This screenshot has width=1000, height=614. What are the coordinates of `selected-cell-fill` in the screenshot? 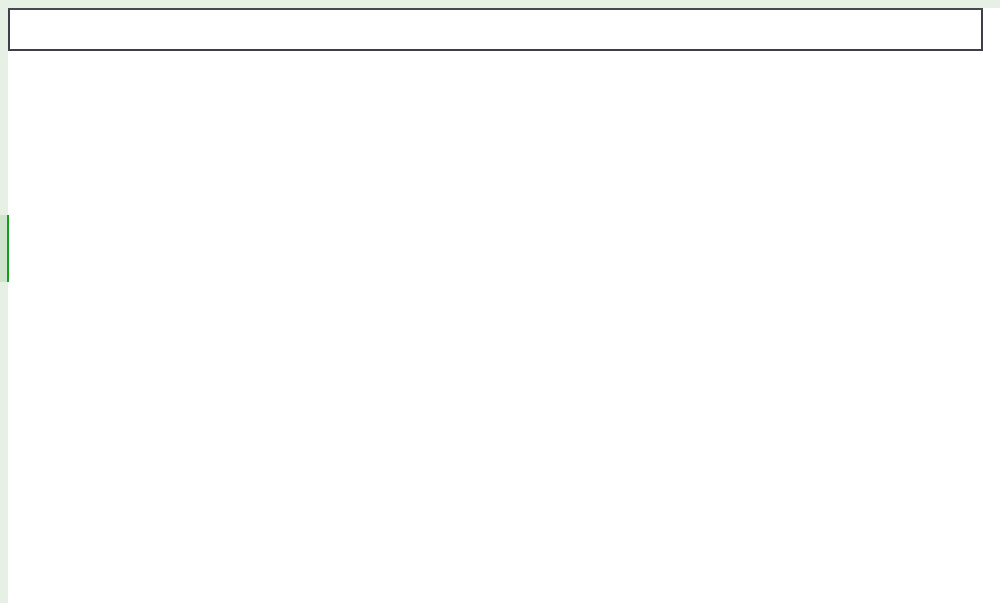 It's located at (4, 248).